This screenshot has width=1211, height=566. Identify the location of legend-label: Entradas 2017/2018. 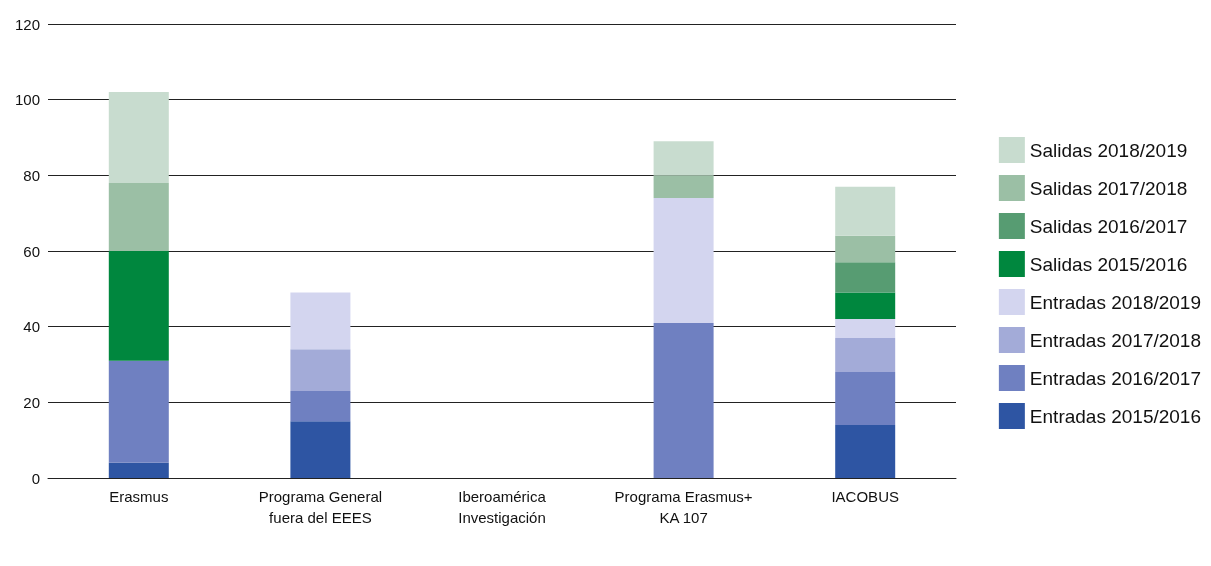
(1115, 340).